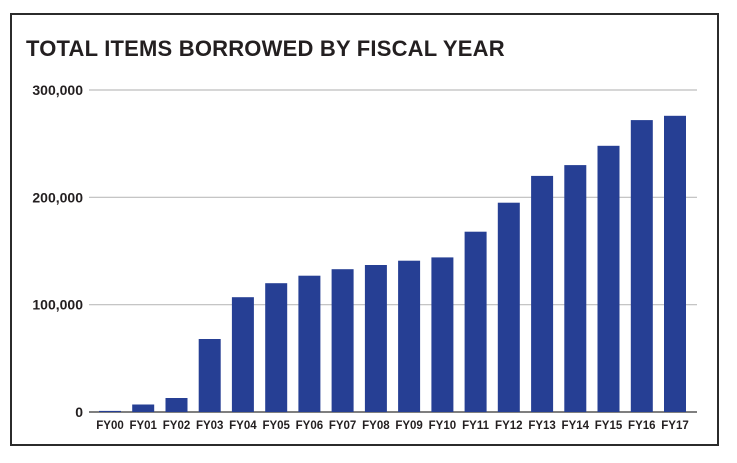 Image resolution: width=737 pixels, height=463 pixels. What do you see at coordinates (57, 251) in the screenshot?
I see `y-axis: 0 100,000 200,000 300,000` at bounding box center [57, 251].